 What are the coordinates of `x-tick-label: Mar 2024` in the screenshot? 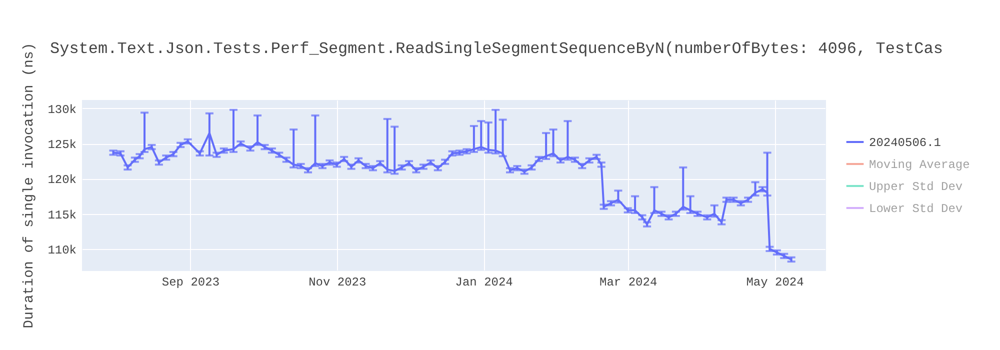 It's located at (629, 283).